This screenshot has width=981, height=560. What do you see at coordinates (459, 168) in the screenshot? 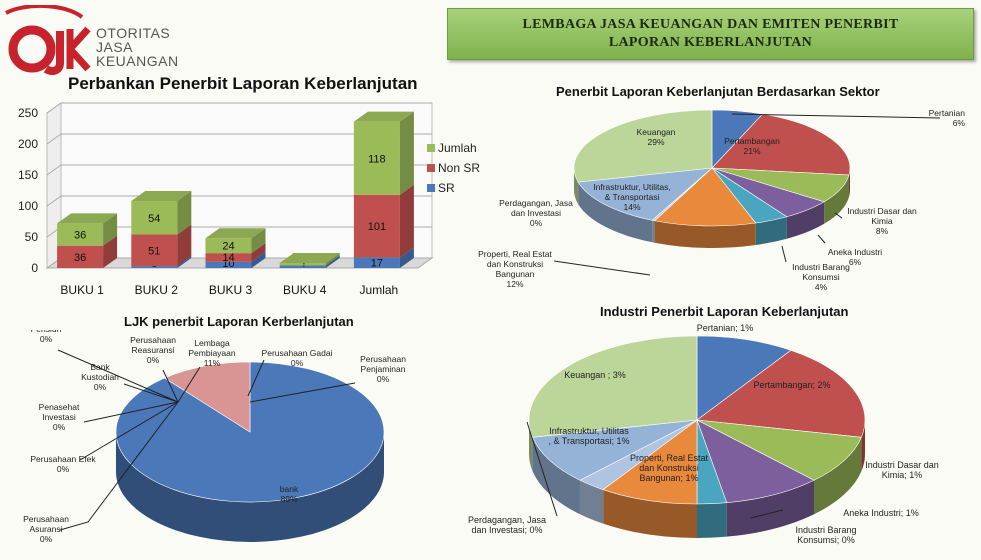
I see `legend-label: Non SR` at bounding box center [459, 168].